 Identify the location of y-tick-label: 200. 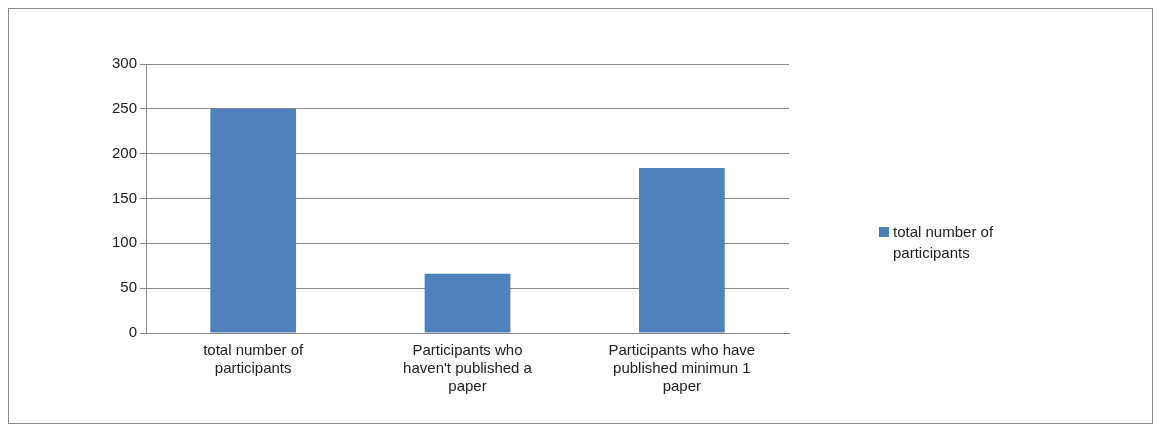
(125, 152).